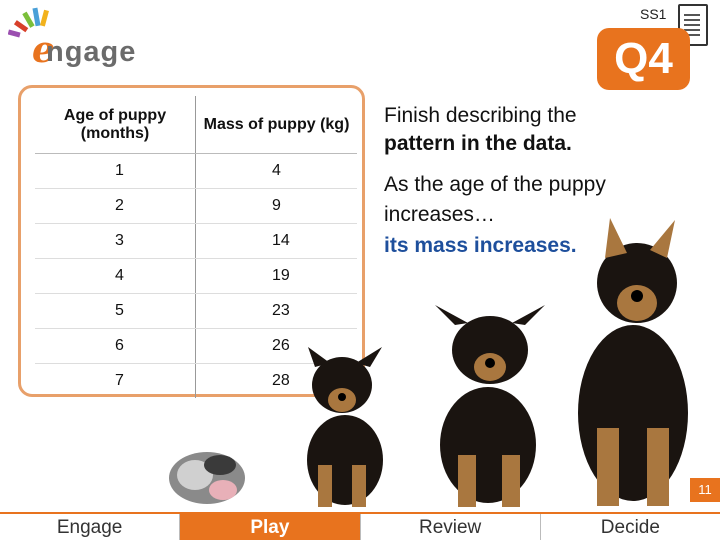 This screenshot has height=542, width=720. Describe the element at coordinates (115, 311) in the screenshot. I see `age-cell: 5` at that location.